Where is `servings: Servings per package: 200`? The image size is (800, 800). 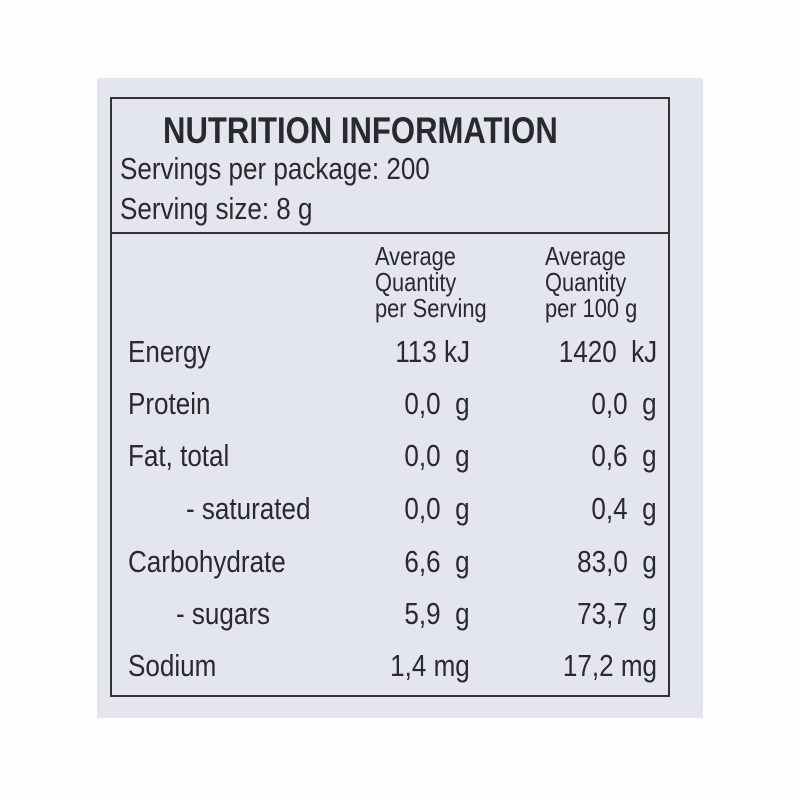 servings: Servings per package: 200 is located at coordinates (275, 168).